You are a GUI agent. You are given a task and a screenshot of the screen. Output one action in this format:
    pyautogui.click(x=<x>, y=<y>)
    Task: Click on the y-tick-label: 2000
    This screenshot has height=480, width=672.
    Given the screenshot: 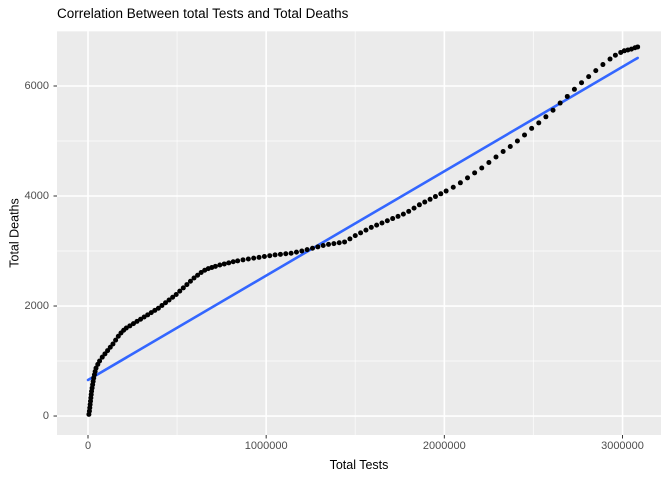 What is the action you would take?
    pyautogui.click(x=36, y=306)
    